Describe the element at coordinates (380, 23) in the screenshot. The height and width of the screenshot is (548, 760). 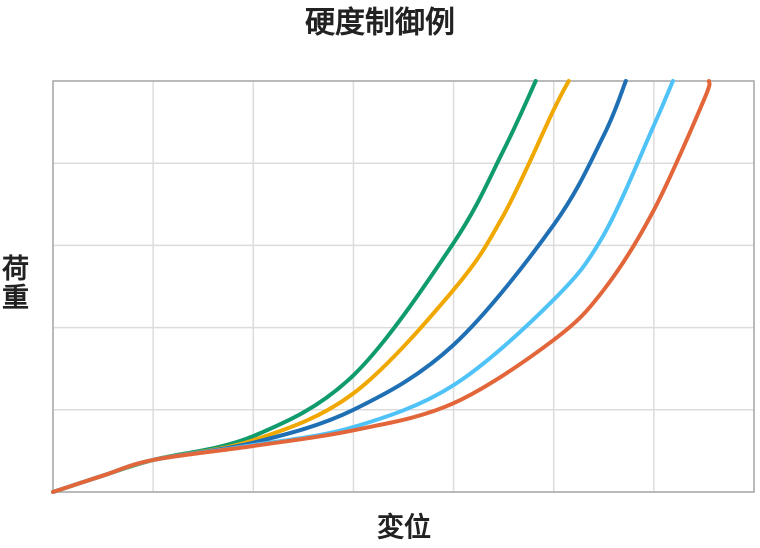
I see `chart-title: 硬度制御例` at that location.